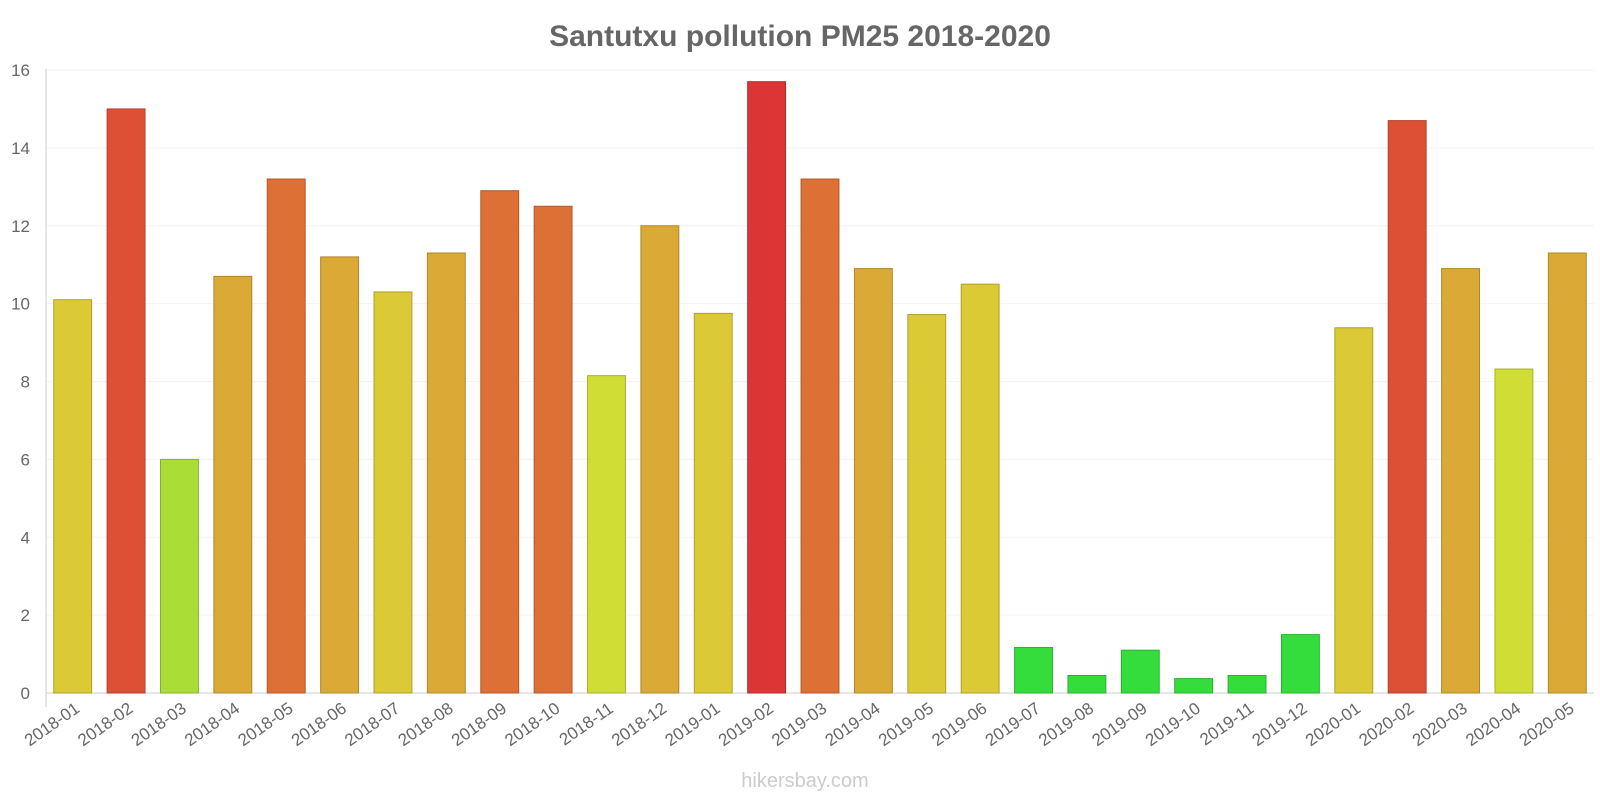 This screenshot has width=1600, height=800. I want to click on x-tick-label: 2018-05, so click(265, 724).